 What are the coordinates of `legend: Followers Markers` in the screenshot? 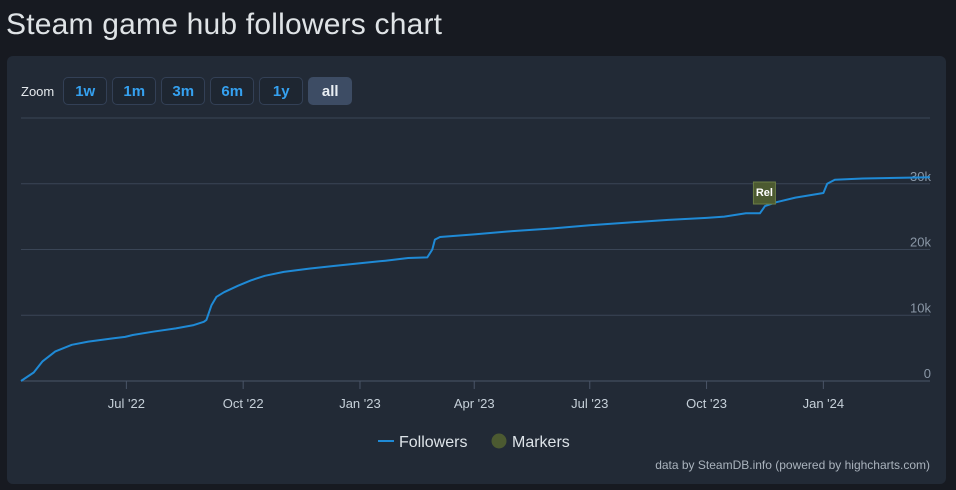 It's located at (474, 442).